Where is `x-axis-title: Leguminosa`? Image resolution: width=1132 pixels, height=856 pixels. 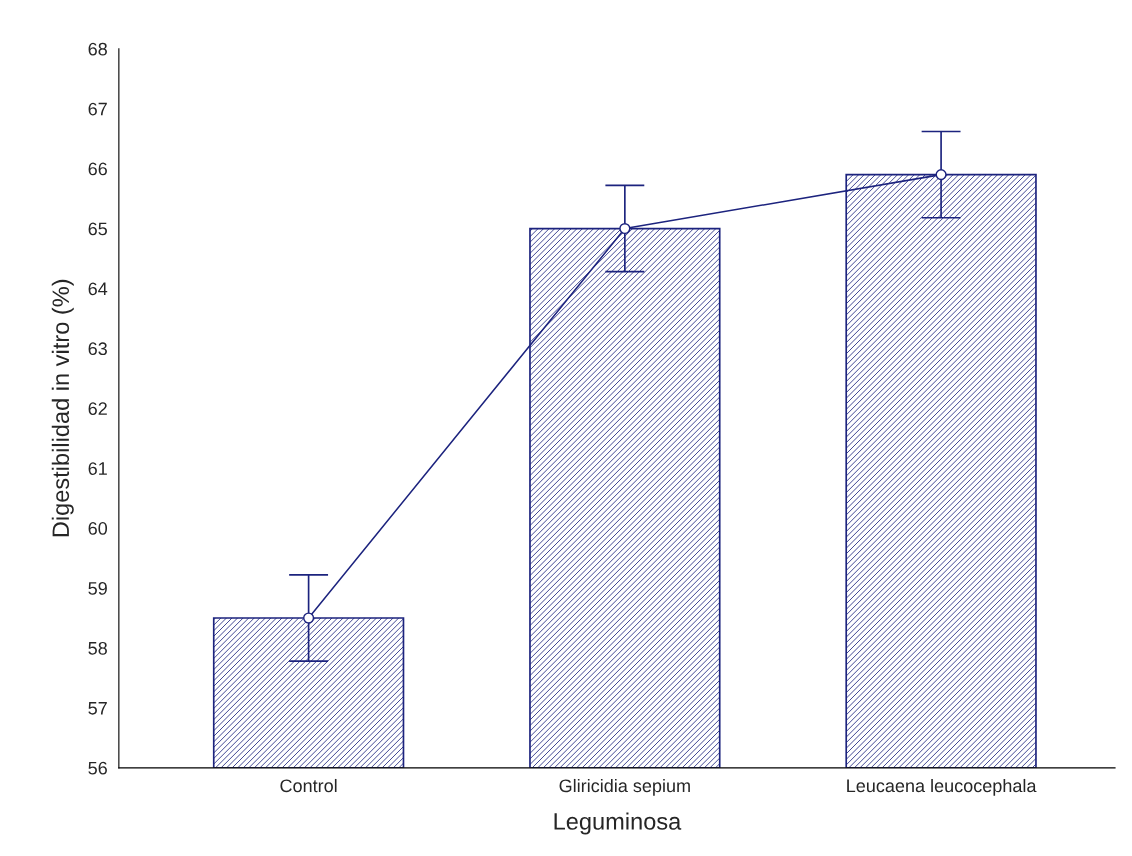
x-axis-title: Leguminosa is located at coordinates (618, 823).